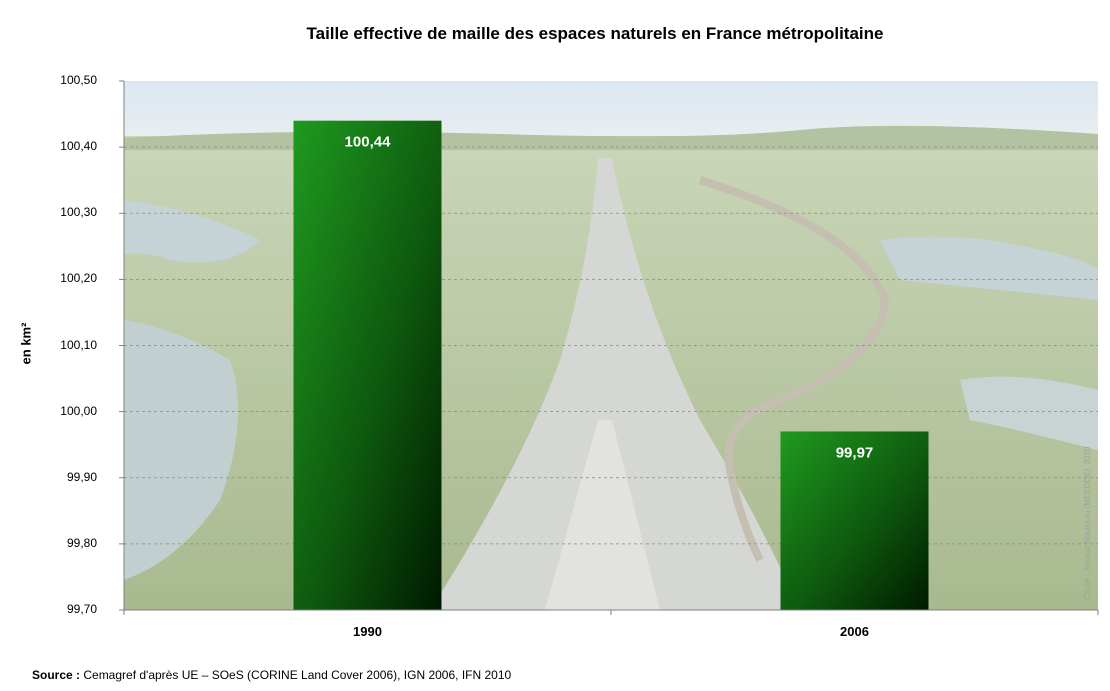 The image size is (1110, 691). I want to click on bar-1990, so click(367, 365).